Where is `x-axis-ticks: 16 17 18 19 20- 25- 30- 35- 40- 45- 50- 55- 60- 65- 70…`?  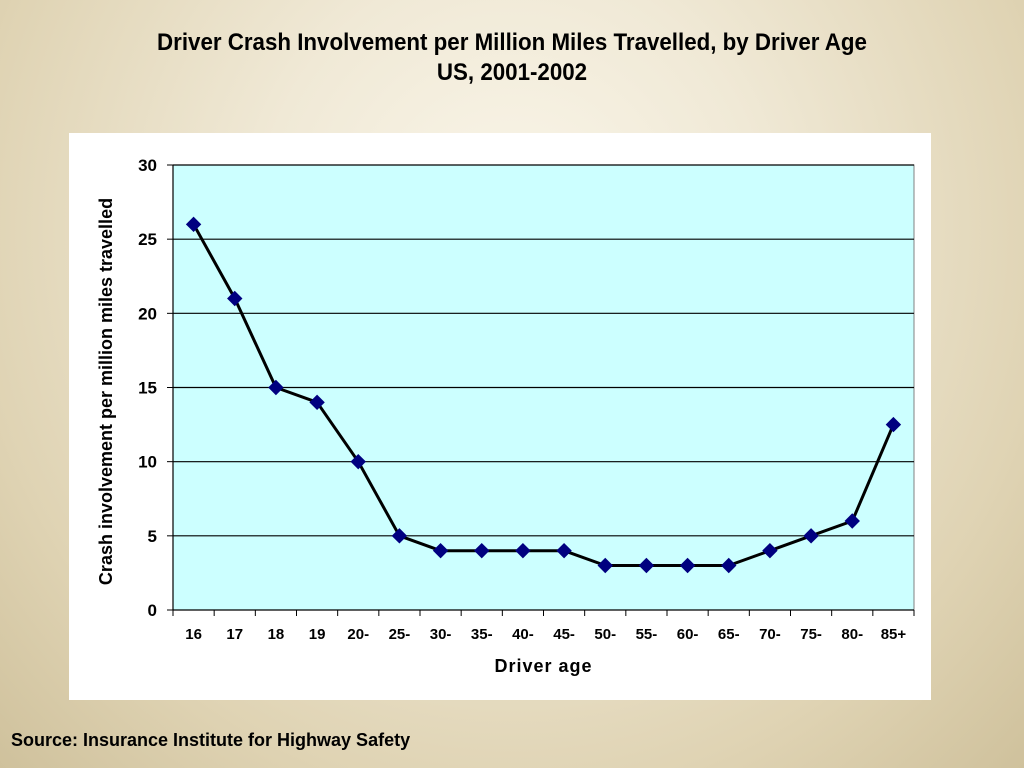 x-axis-ticks: 16 17 18 19 20- 25- 30- 35- 40- 45- 50- 55- 60- 65- 70… is located at coordinates (543, 626).